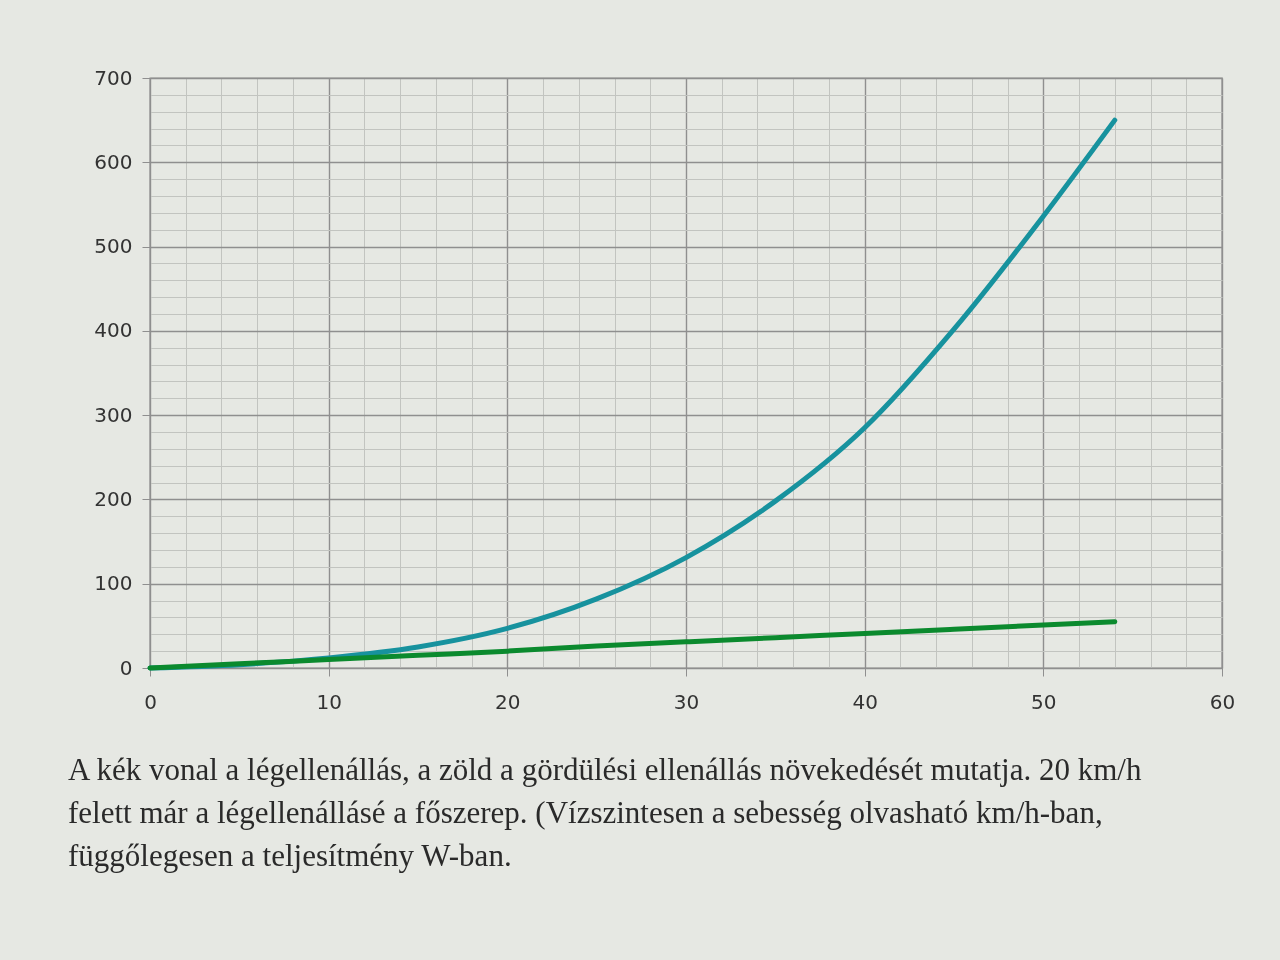  I want to click on y-tick-label: 500, so click(113, 246).